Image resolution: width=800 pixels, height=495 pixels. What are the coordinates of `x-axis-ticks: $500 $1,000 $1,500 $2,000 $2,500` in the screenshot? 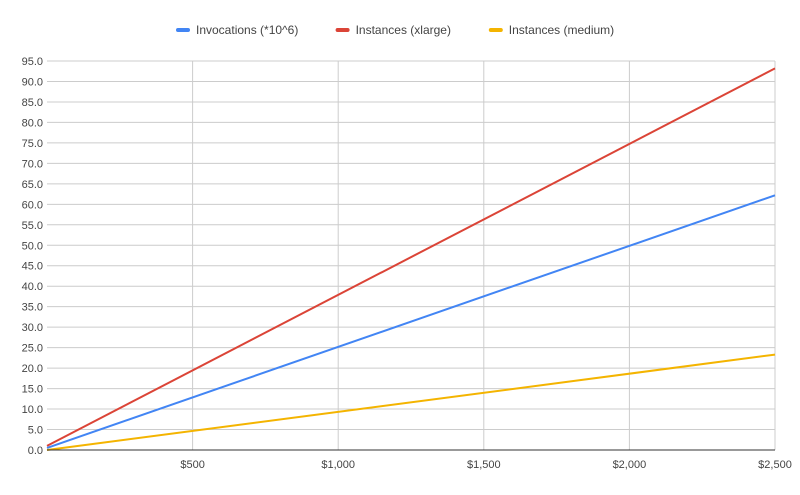 It's located at (485, 465).